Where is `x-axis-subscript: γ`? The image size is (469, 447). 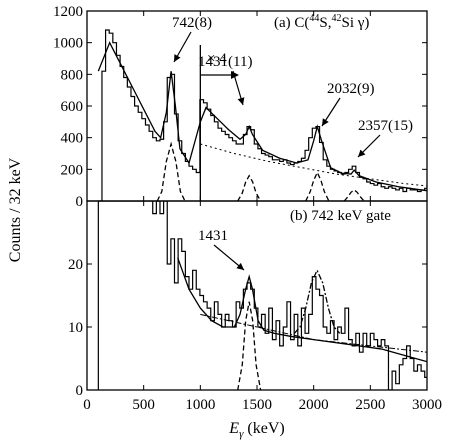
x-axis-subscript: γ is located at coordinates (241, 434).